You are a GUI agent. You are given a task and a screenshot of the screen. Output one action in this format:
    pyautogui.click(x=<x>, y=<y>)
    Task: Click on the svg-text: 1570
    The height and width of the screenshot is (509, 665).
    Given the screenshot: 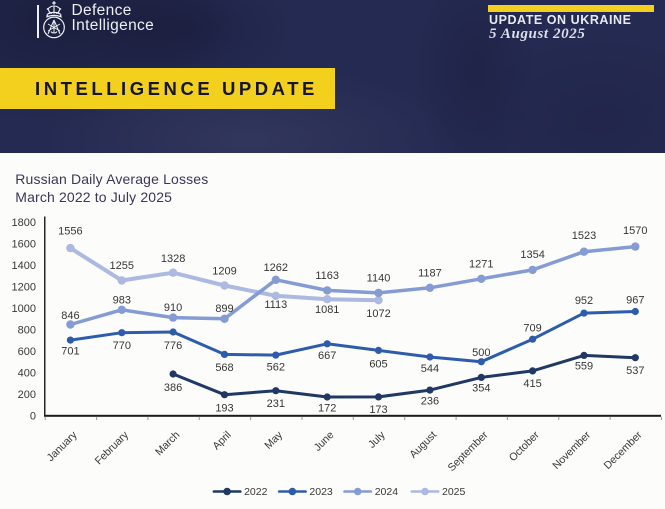 What is the action you would take?
    pyautogui.click(x=635, y=231)
    